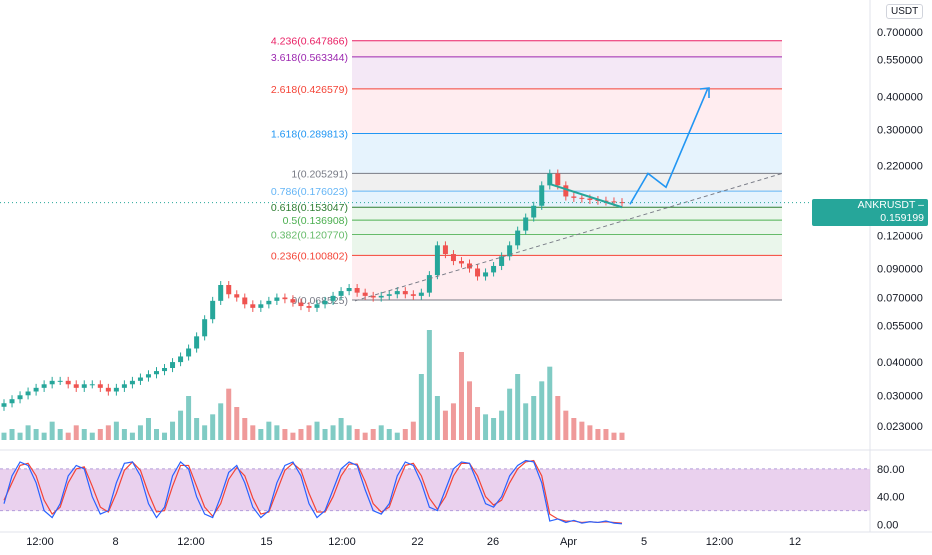  I want to click on time-axis-tick: 8, so click(115, 542).